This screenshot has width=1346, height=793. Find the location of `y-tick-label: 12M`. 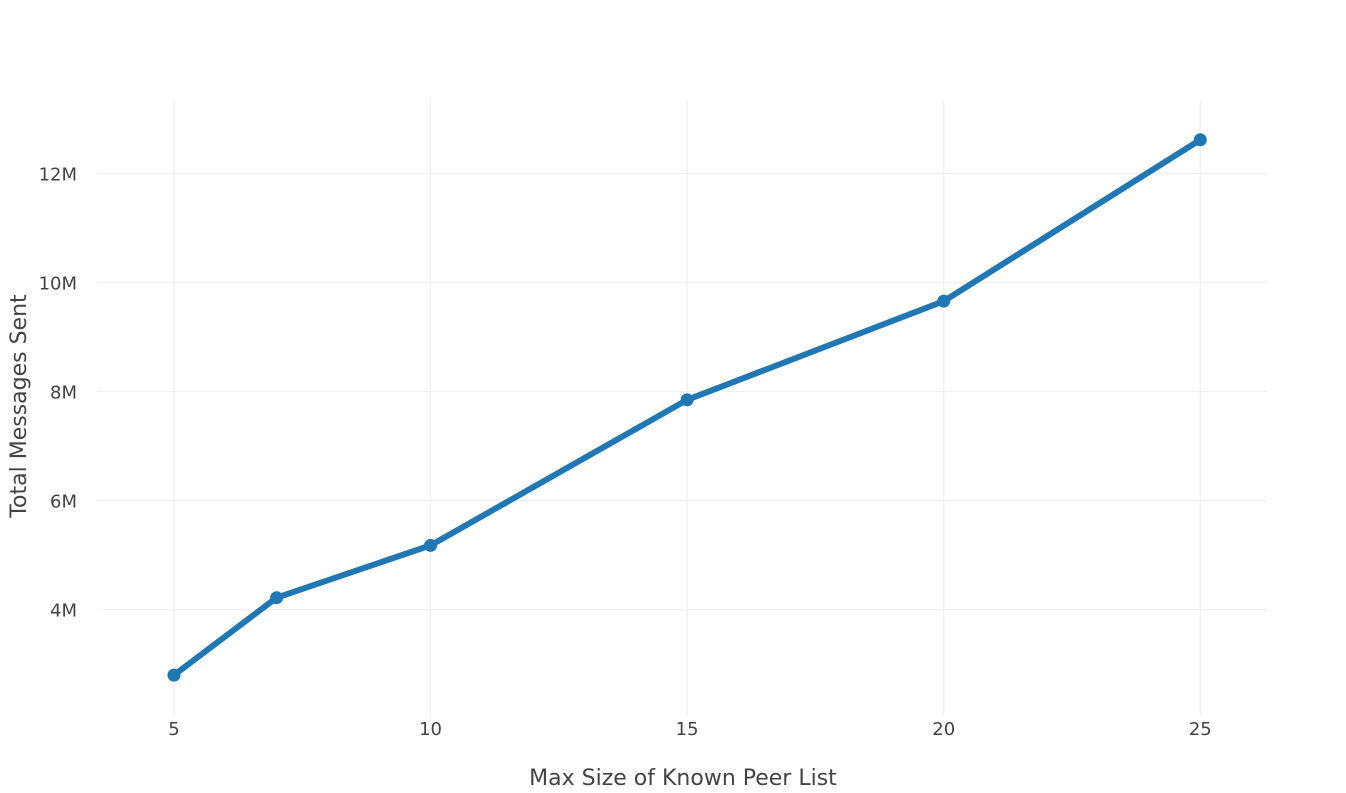

y-tick-label: 12M is located at coordinates (58, 175).